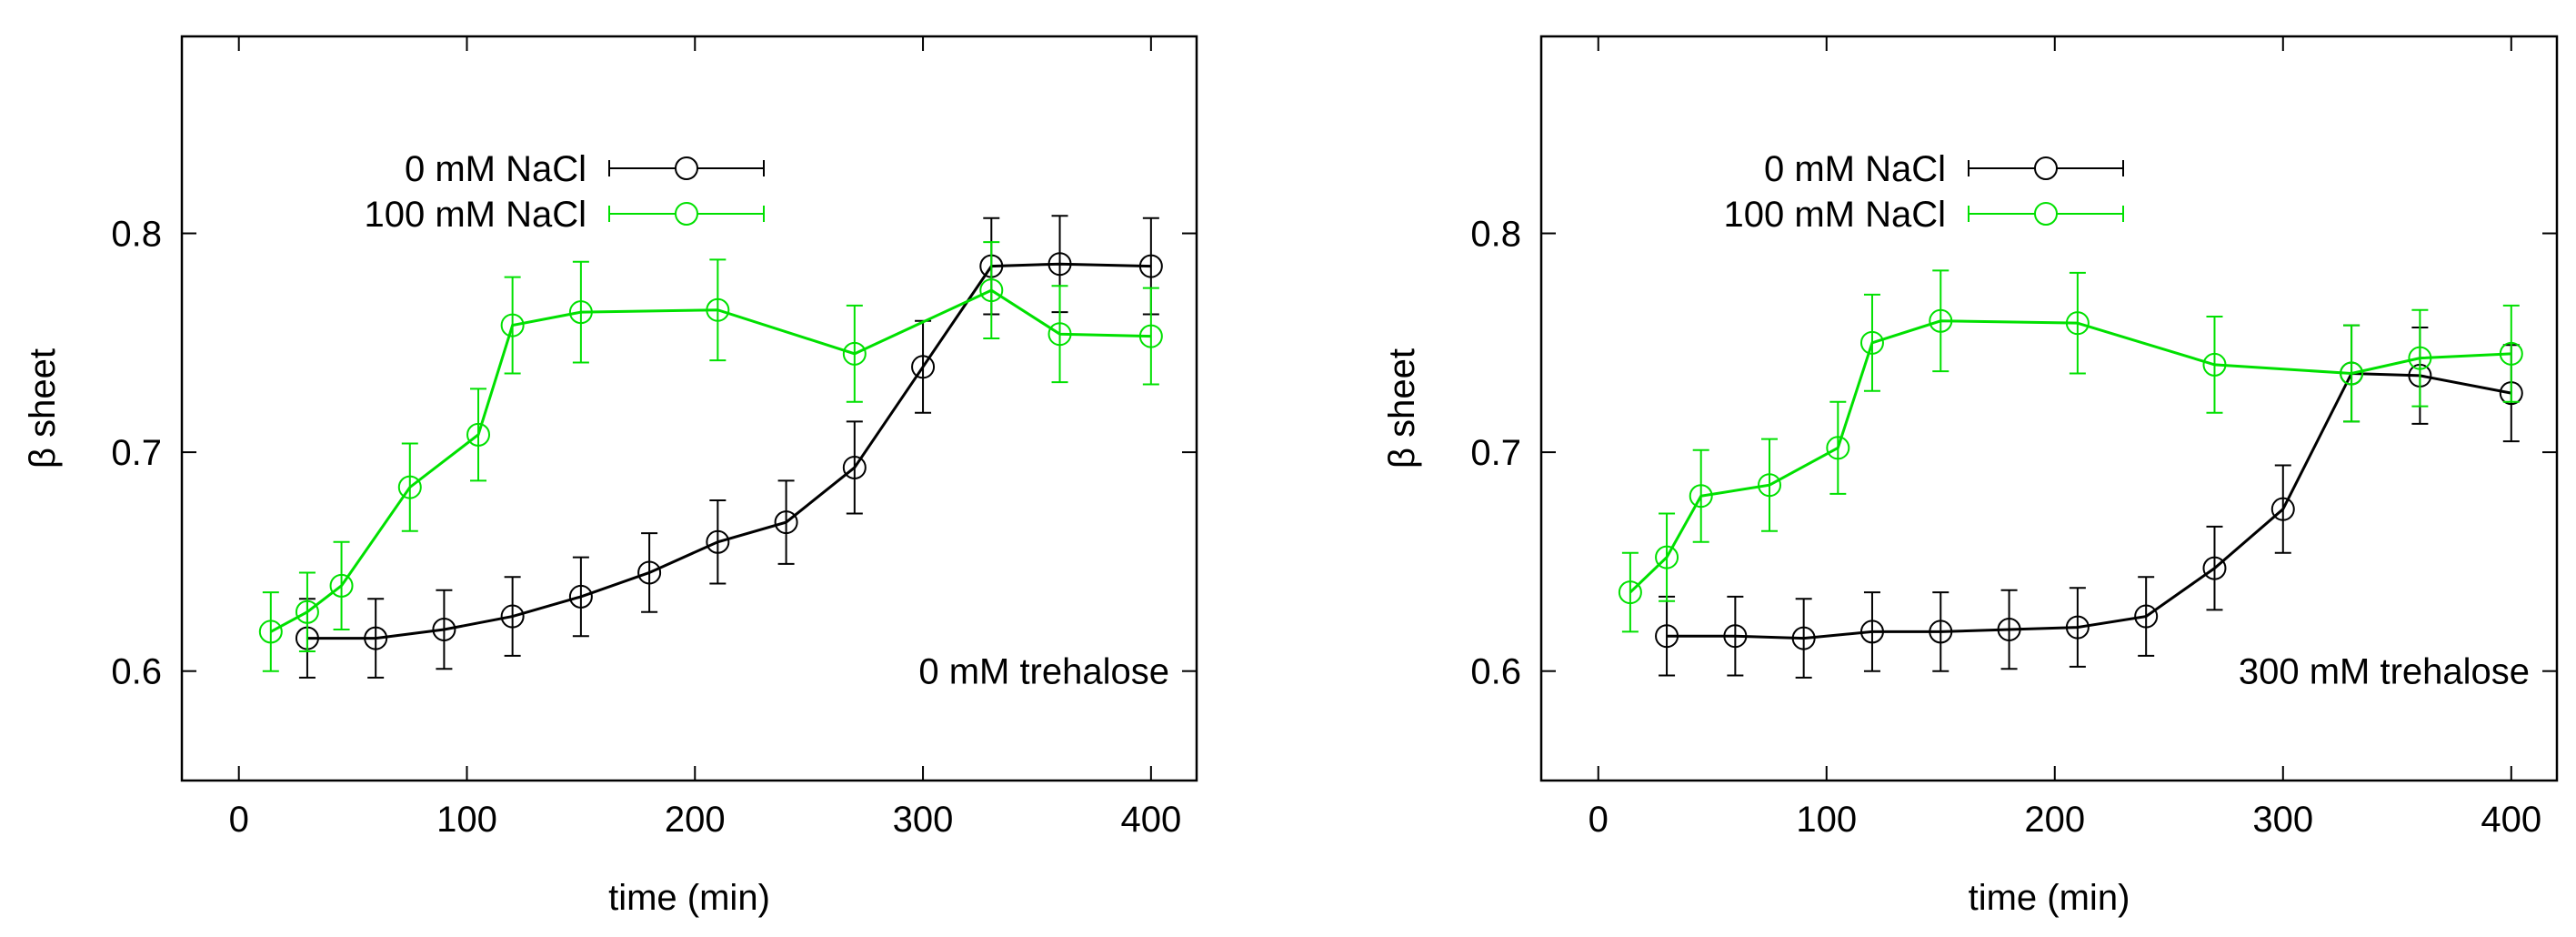  What do you see at coordinates (1043, 672) in the screenshot?
I see `annotation-label: 0 mM trehalose` at bounding box center [1043, 672].